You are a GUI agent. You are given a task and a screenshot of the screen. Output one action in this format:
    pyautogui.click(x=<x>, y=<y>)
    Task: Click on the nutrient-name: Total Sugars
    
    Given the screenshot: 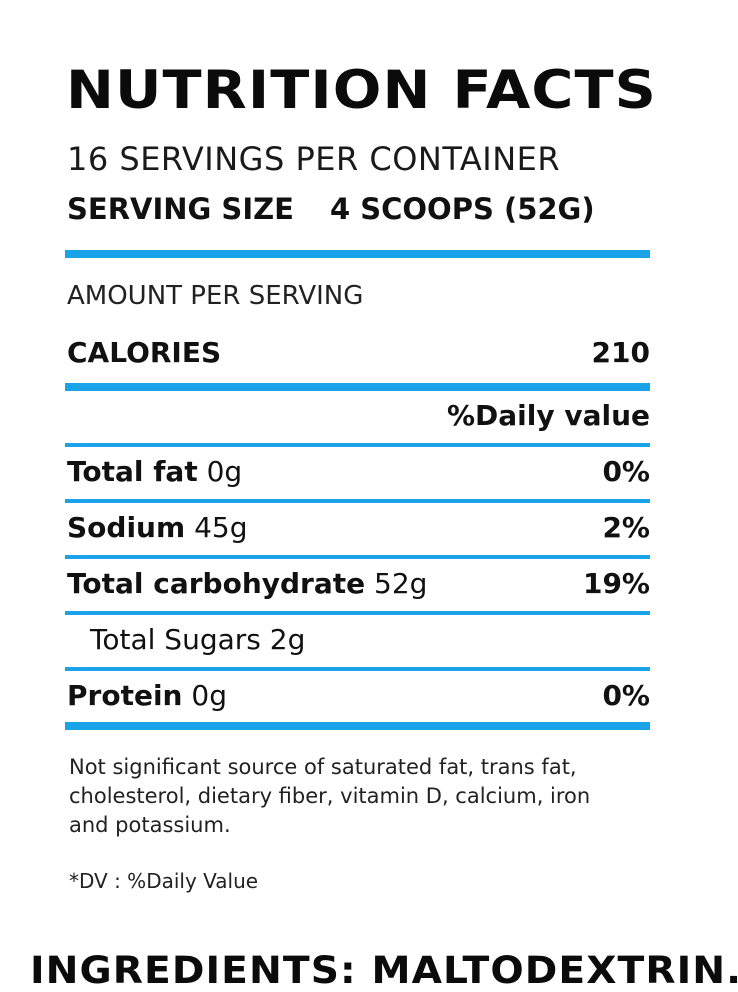 What is the action you would take?
    pyautogui.click(x=175, y=639)
    